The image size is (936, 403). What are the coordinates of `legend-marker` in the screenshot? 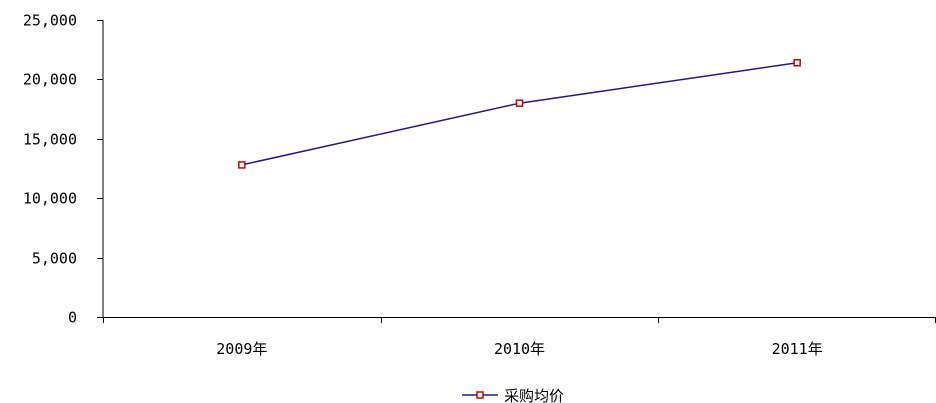 It's located at (480, 395).